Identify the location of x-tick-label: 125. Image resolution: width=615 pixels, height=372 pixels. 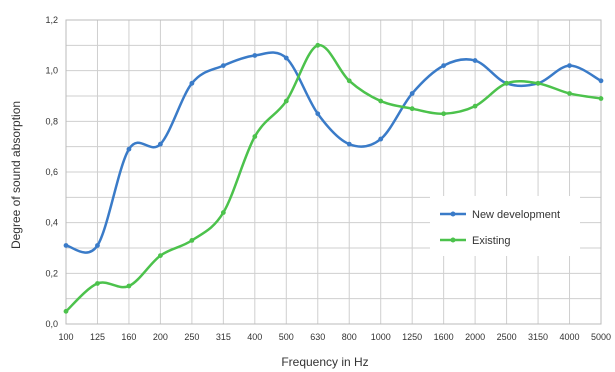
(97, 337).